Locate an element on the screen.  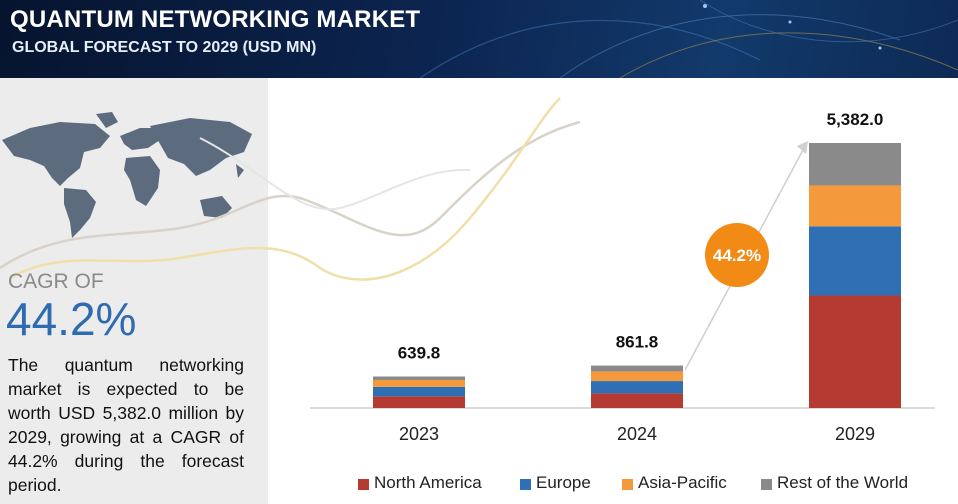
banner-decoration is located at coordinates (688, 39).